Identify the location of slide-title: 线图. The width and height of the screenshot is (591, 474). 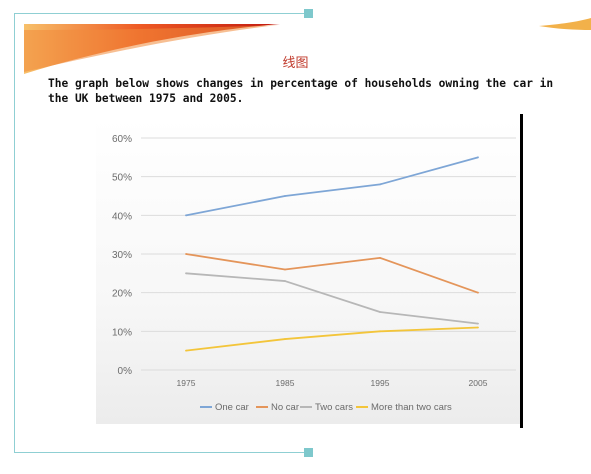
(295, 63).